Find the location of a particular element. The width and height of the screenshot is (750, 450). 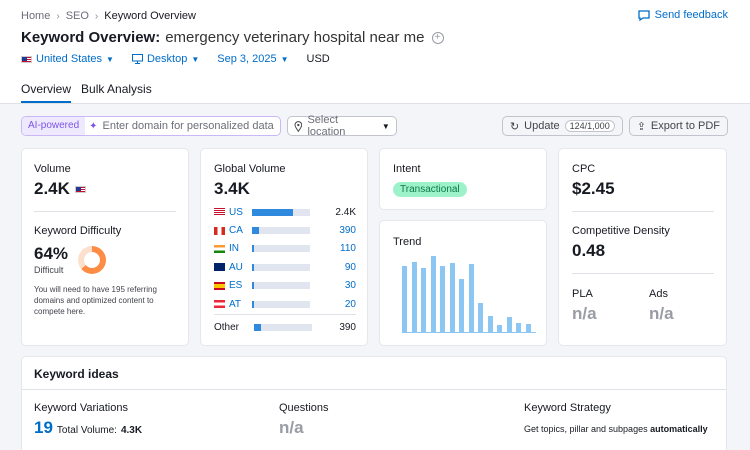

pla-value: n/a is located at coordinates (584, 313).